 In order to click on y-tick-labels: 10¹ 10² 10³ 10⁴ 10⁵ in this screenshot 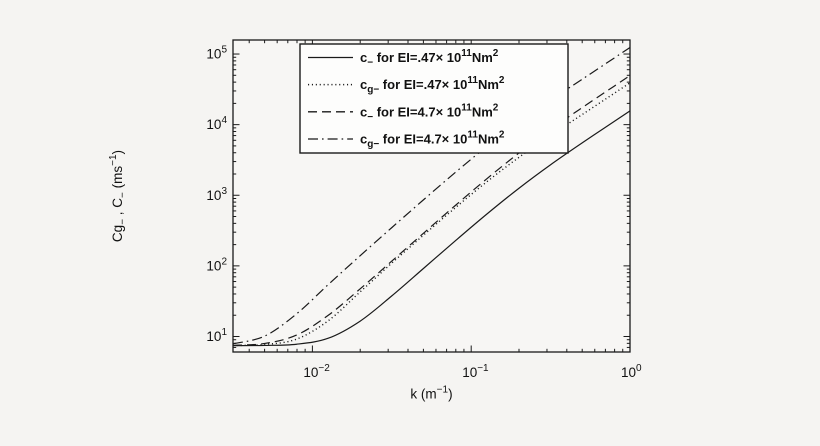, I will do `click(216, 194)`.